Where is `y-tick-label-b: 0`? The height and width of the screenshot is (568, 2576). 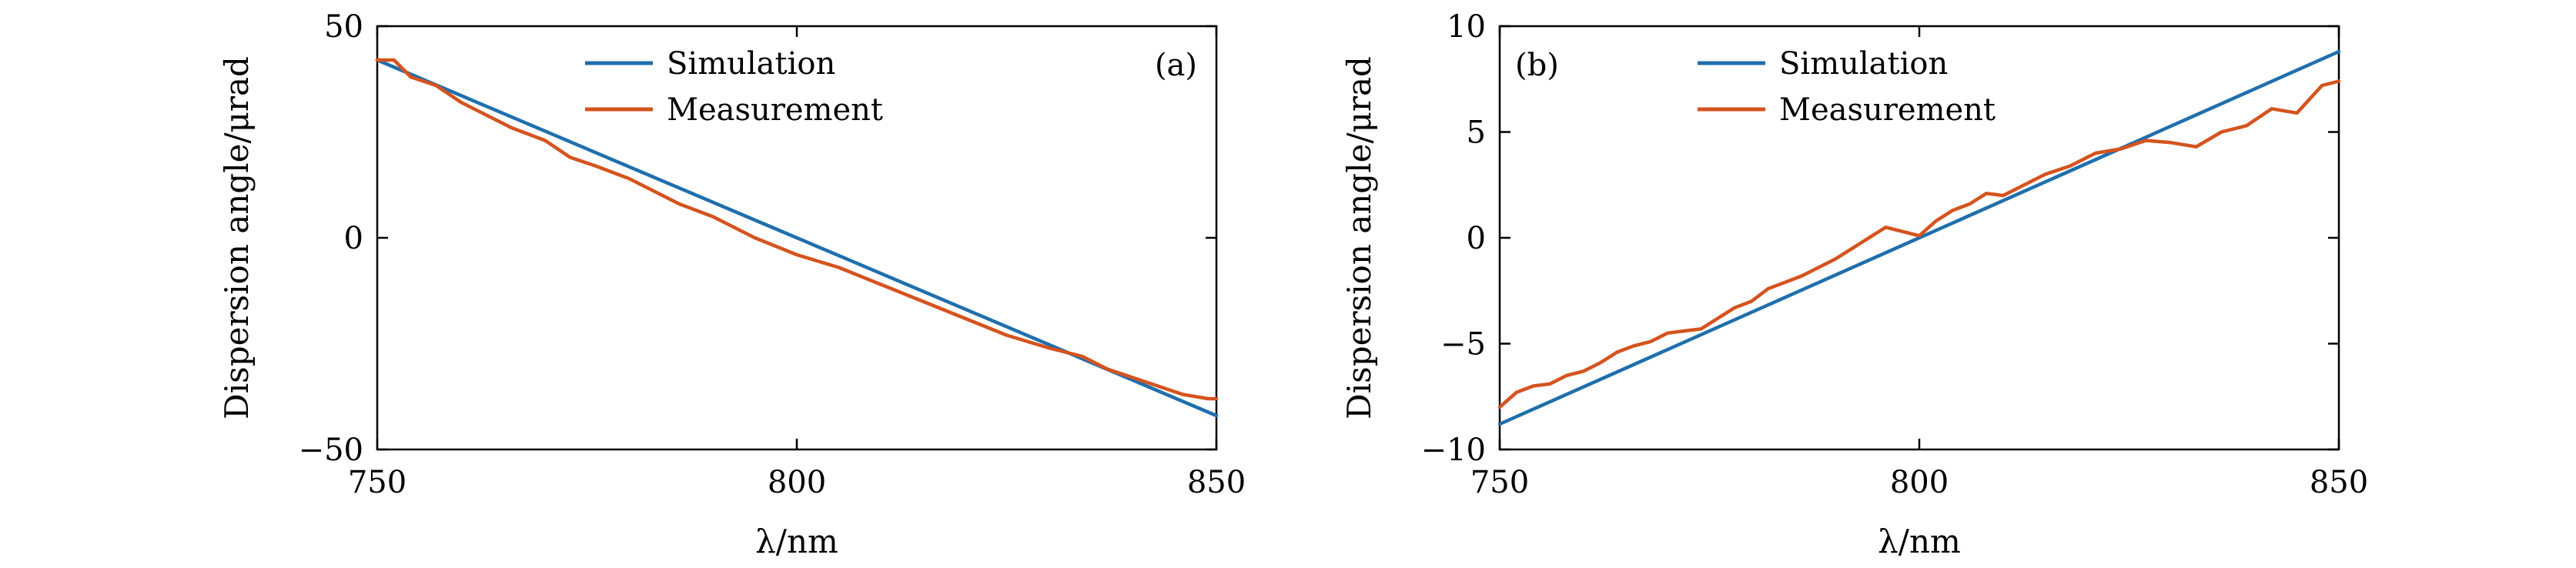 y-tick-label-b: 0 is located at coordinates (1476, 238).